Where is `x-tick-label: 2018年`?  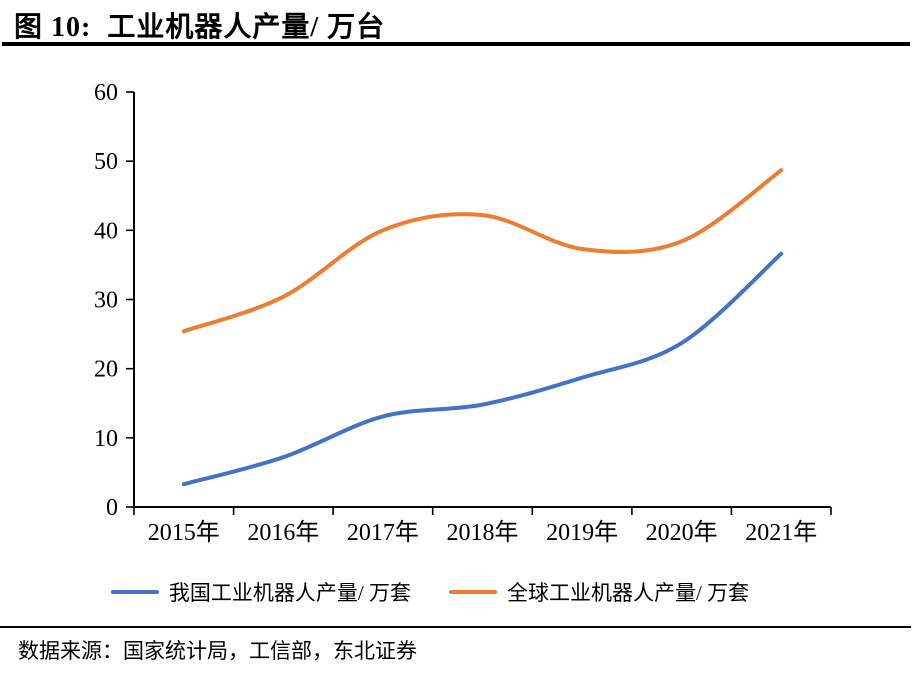
x-tick-label: 2018年 is located at coordinates (483, 532).